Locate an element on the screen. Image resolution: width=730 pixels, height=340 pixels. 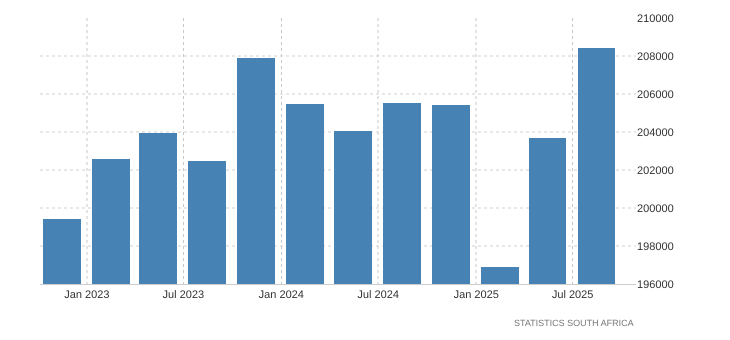
x-tick-label: Jan 2024 is located at coordinates (281, 295).